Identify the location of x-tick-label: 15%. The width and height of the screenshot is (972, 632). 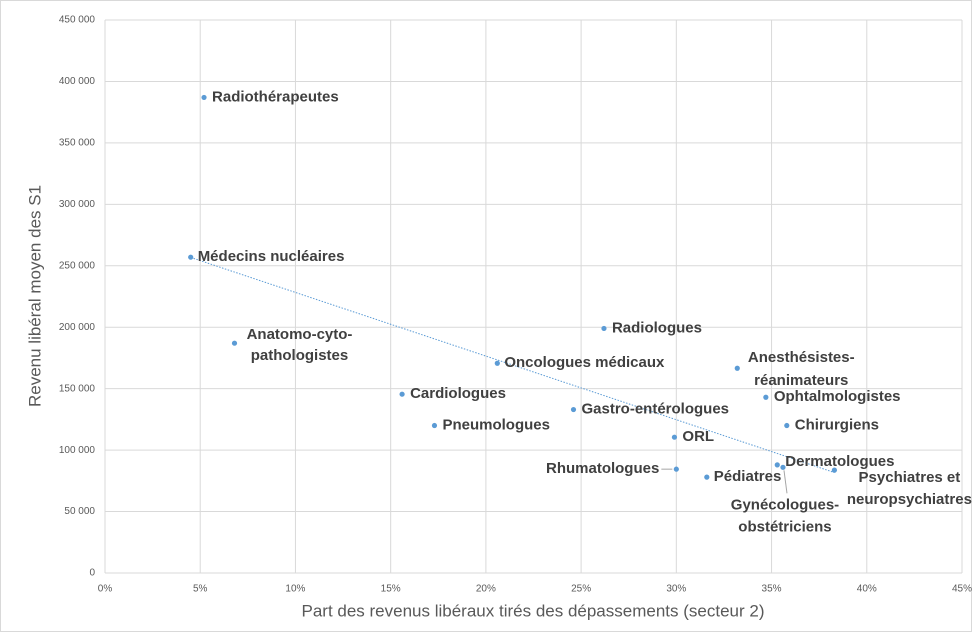
(391, 589).